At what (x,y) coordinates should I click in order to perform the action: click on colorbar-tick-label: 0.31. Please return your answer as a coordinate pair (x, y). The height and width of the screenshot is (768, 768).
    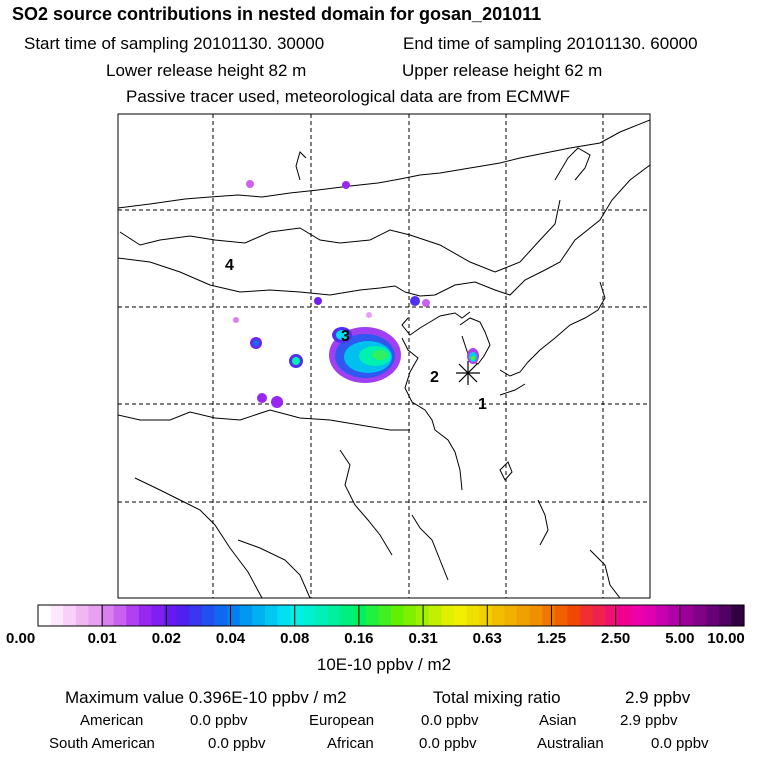
    Looking at the image, I should click on (423, 638).